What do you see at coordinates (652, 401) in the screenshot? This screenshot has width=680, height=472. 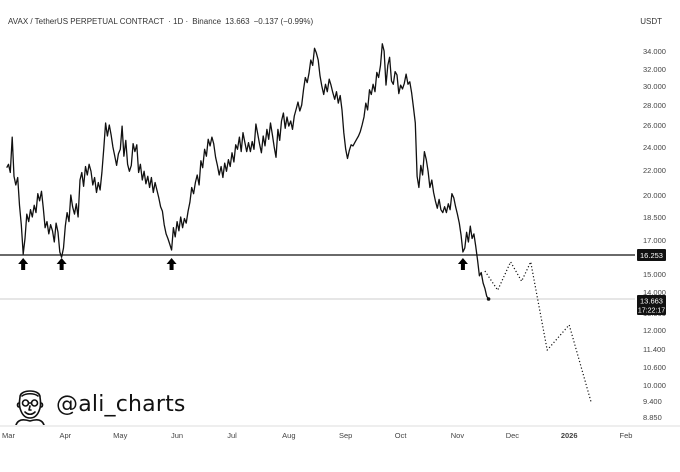 I see `y-tick-label: 9.400` at bounding box center [652, 401].